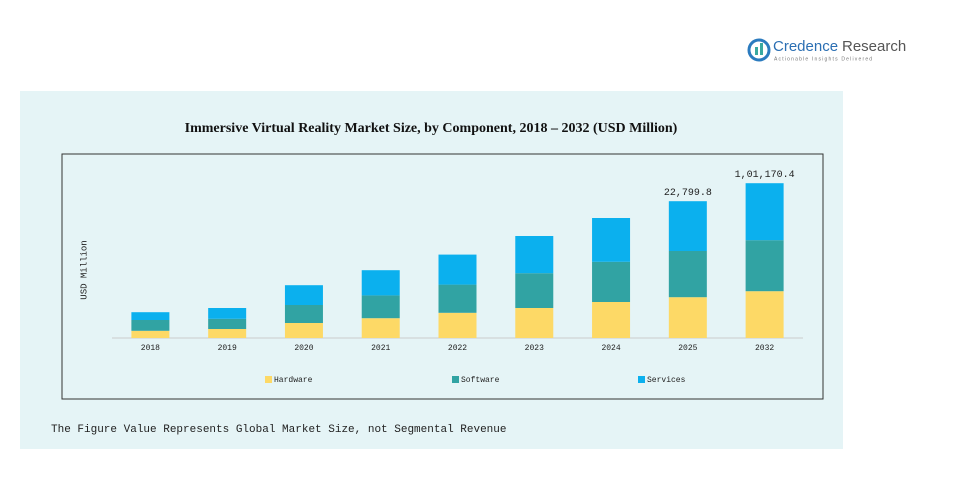 The image size is (970, 485). I want to click on legend-label: Services, so click(666, 380).